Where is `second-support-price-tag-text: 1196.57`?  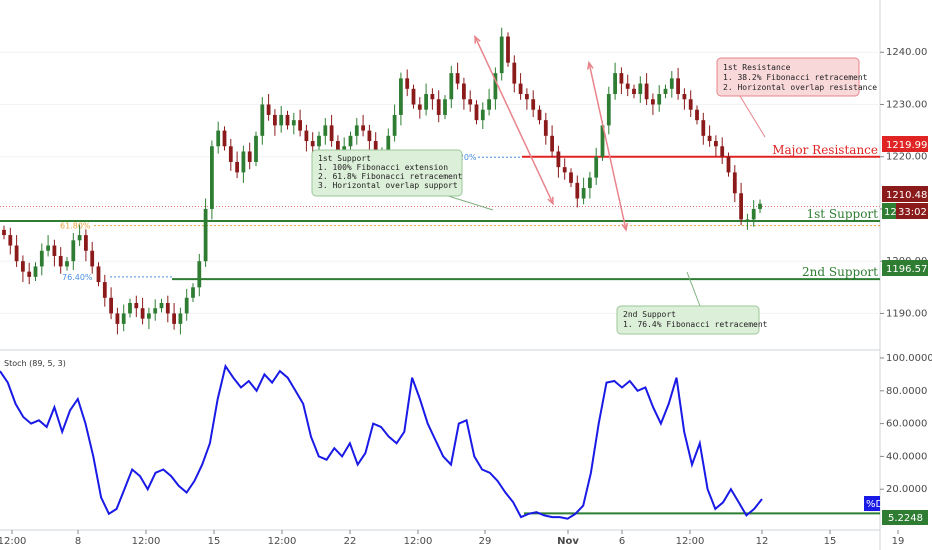
second-support-price-tag-text: 1196.57 is located at coordinates (906, 269).